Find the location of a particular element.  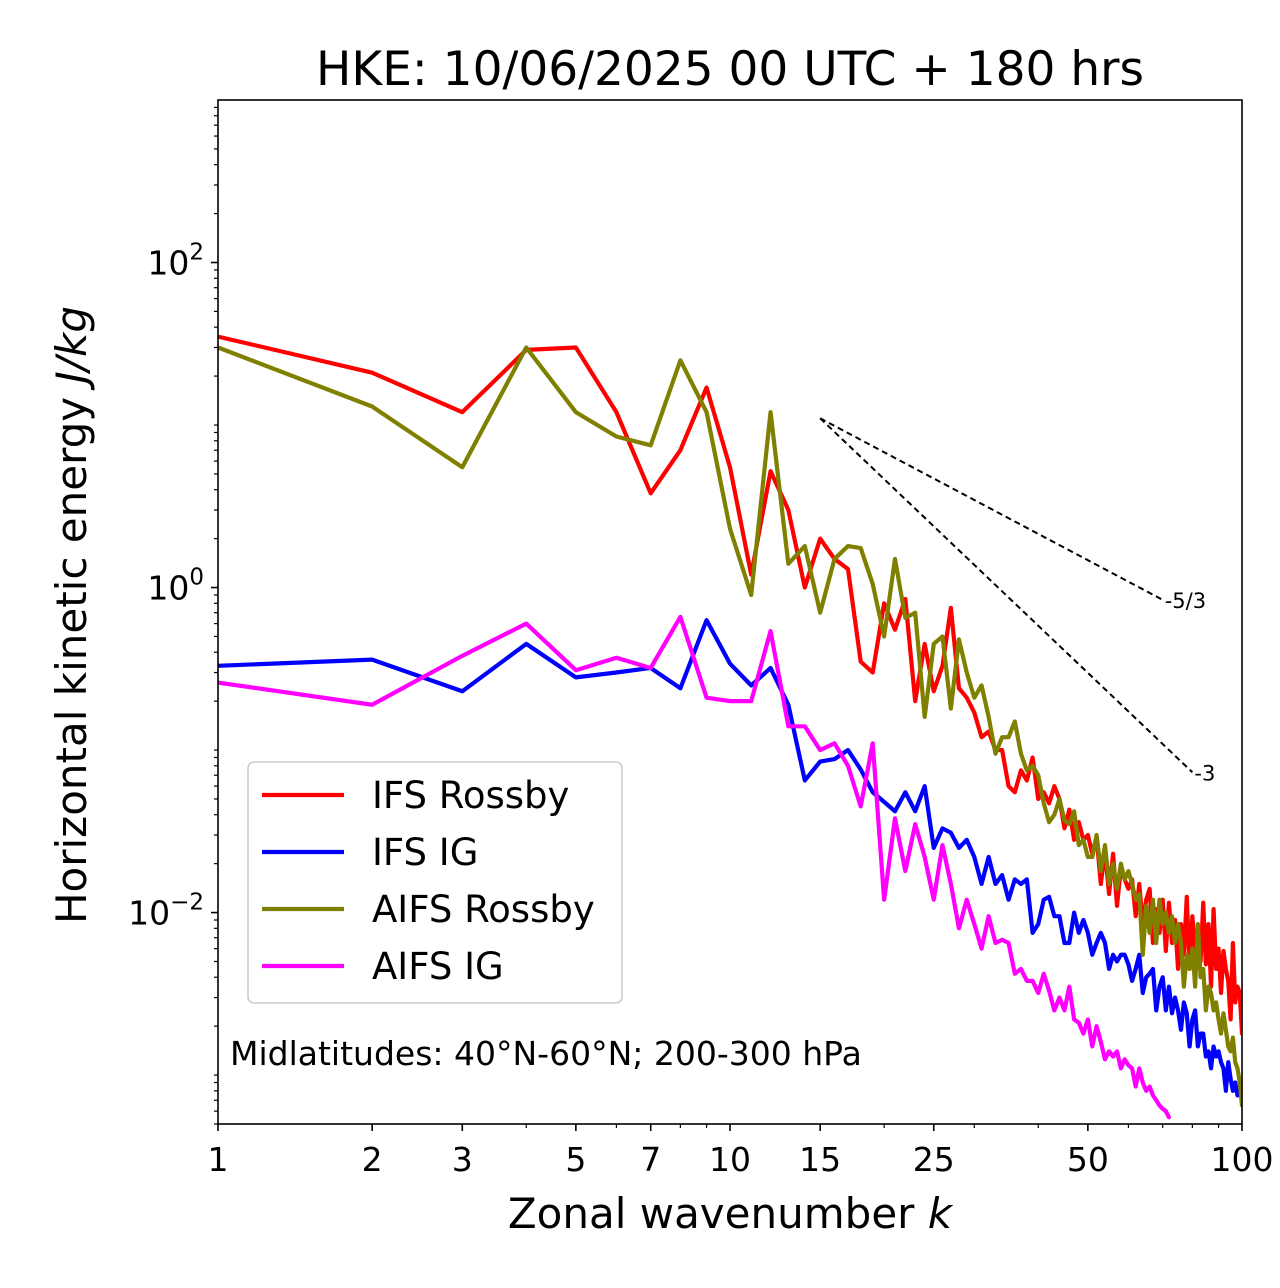

legend-box is located at coordinates (435, 882).